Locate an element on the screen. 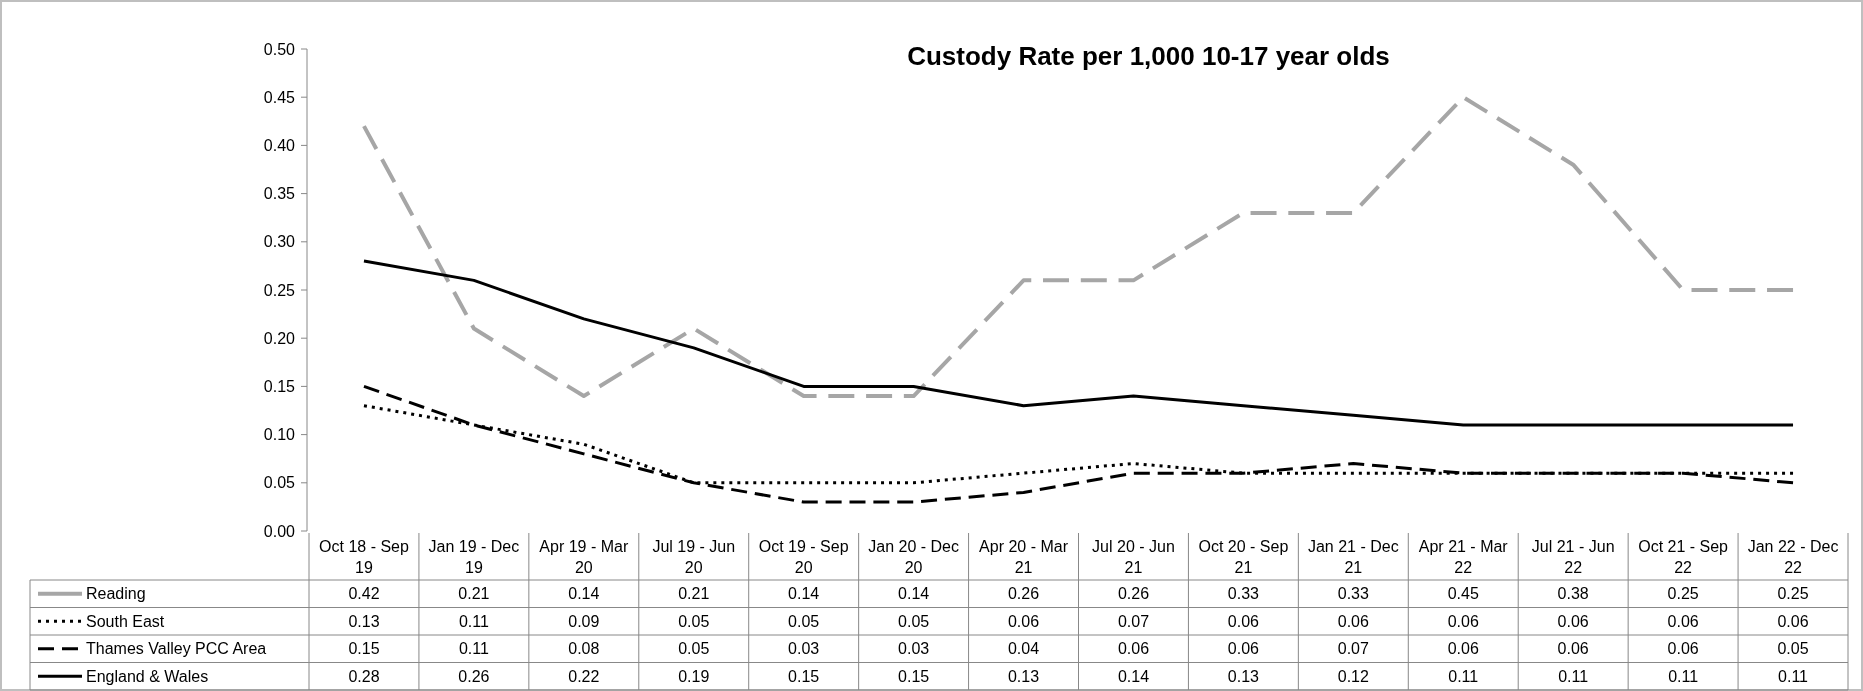 The image size is (1863, 691). y-tick-label: 0.35 is located at coordinates (279, 194).